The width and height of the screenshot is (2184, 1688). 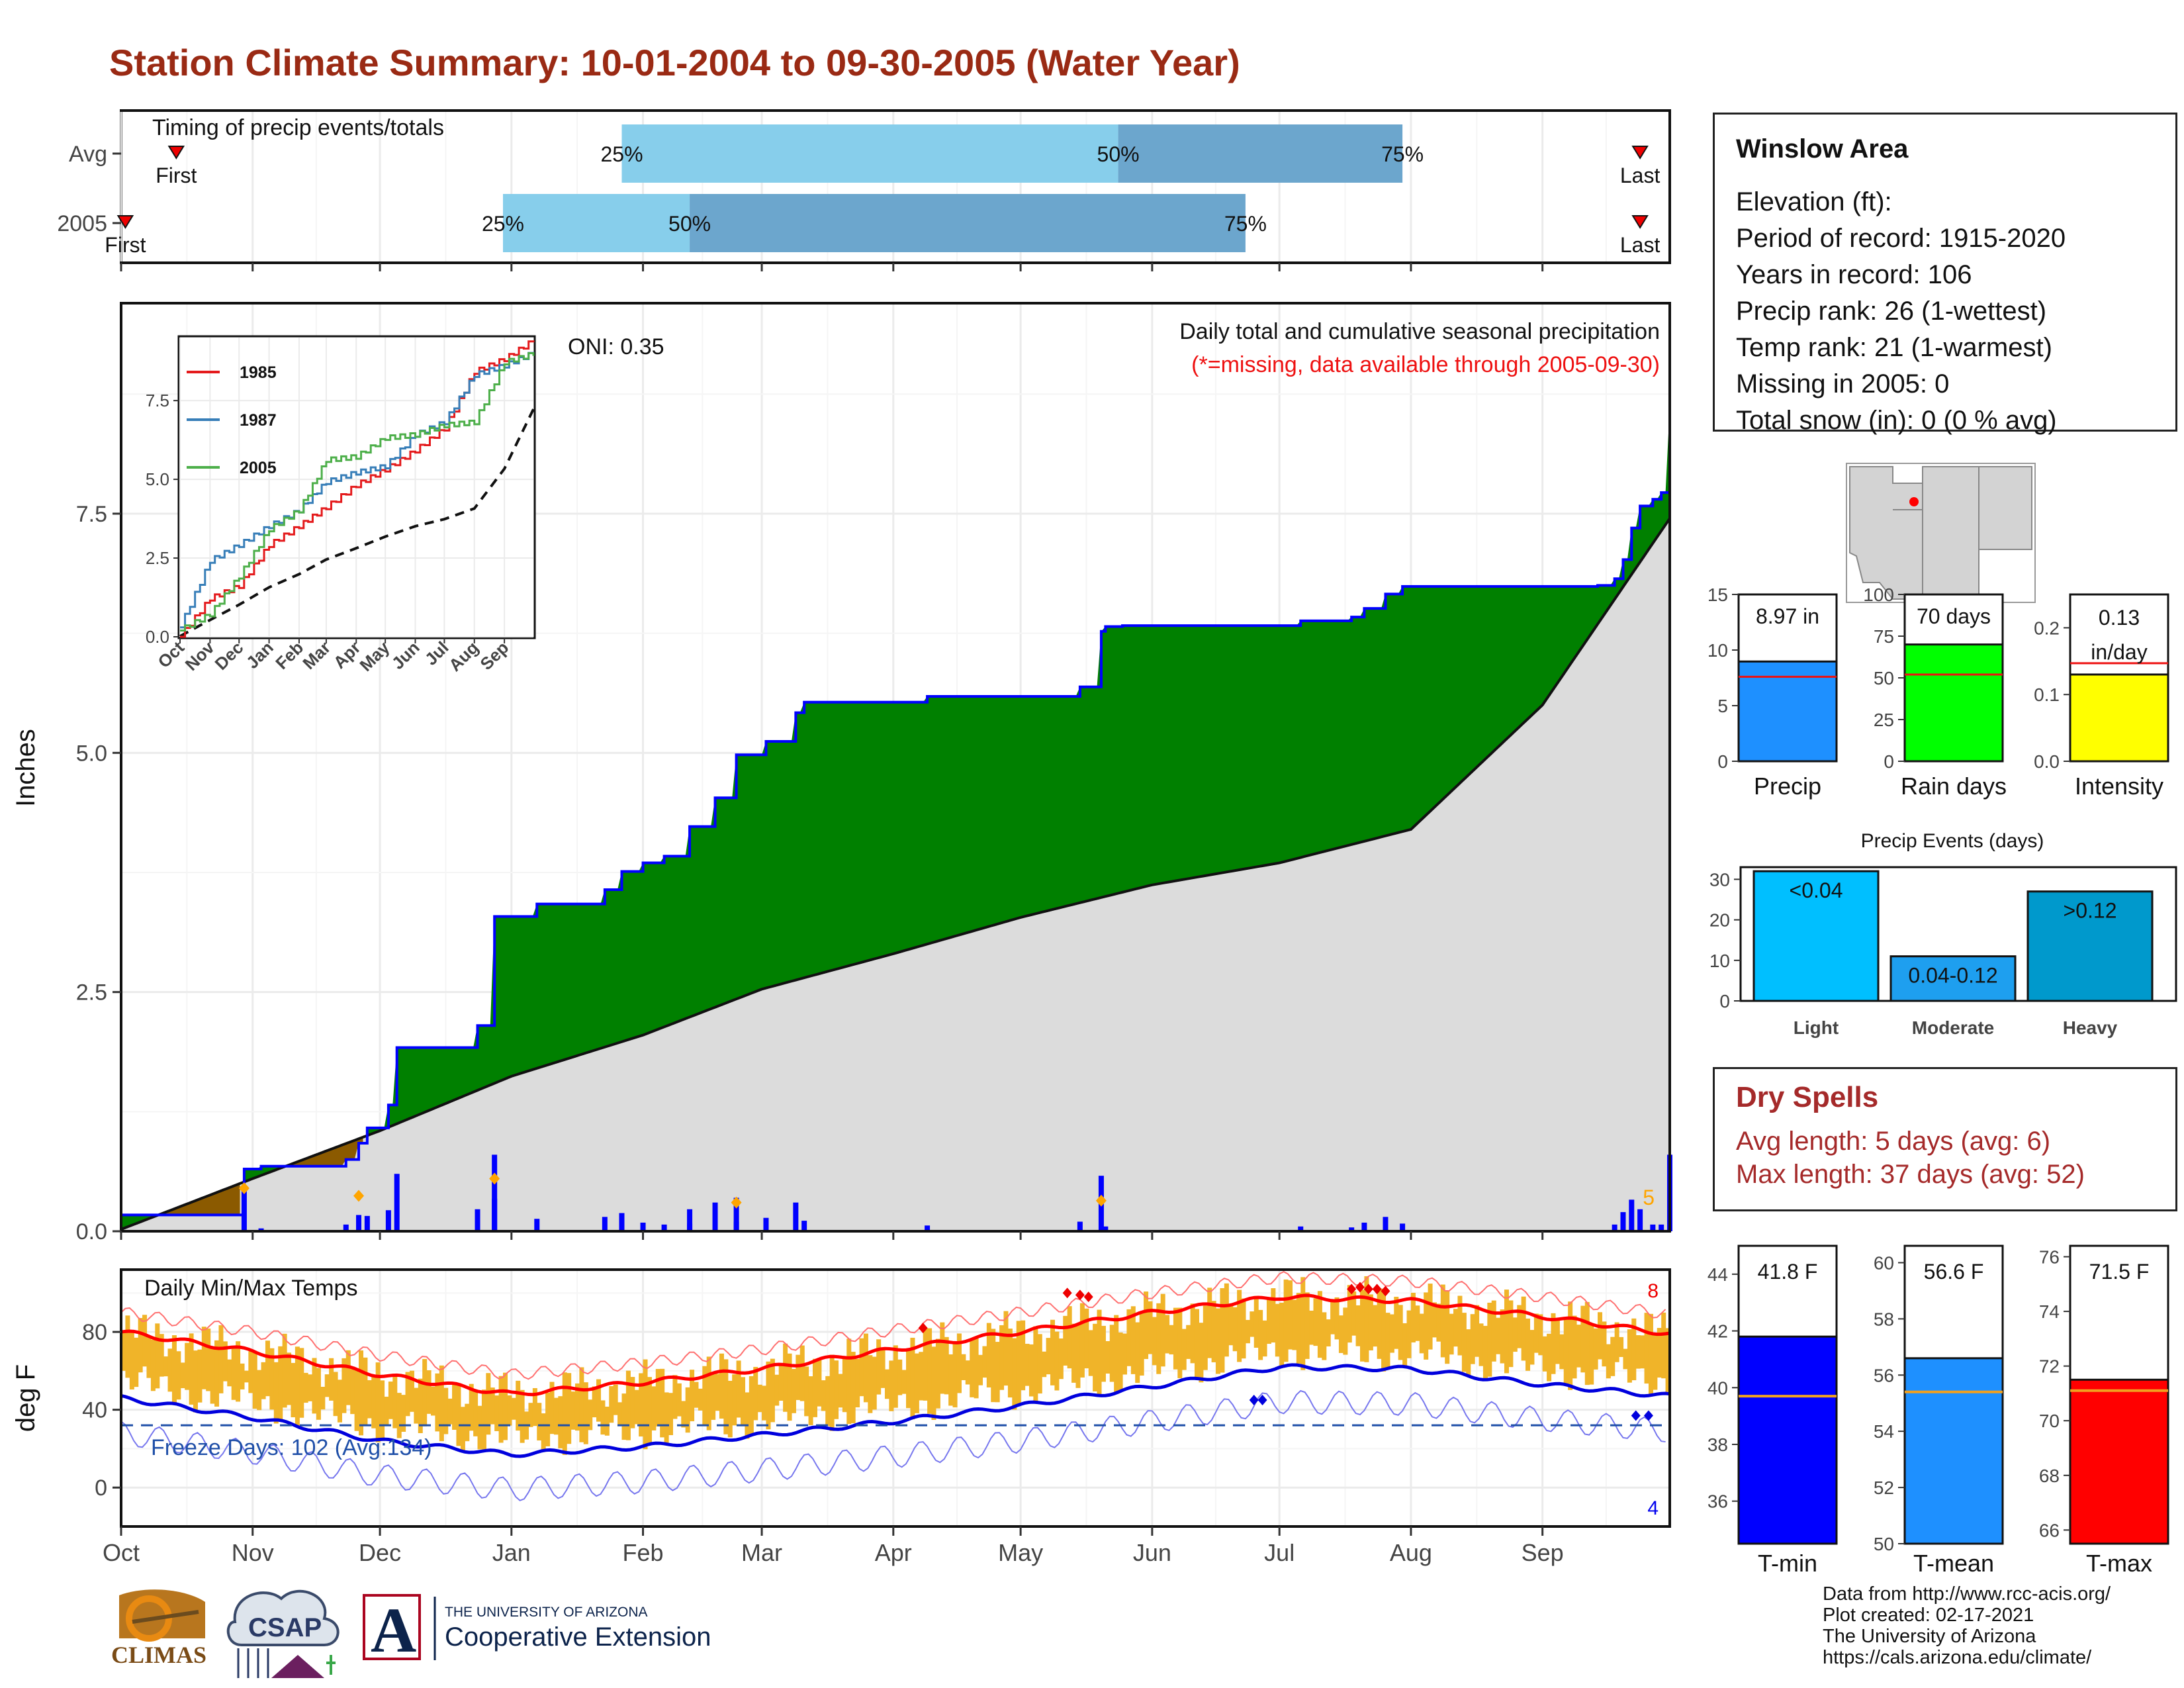 I want to click on month-x-tick-label: Dec, so click(x=380, y=1552).